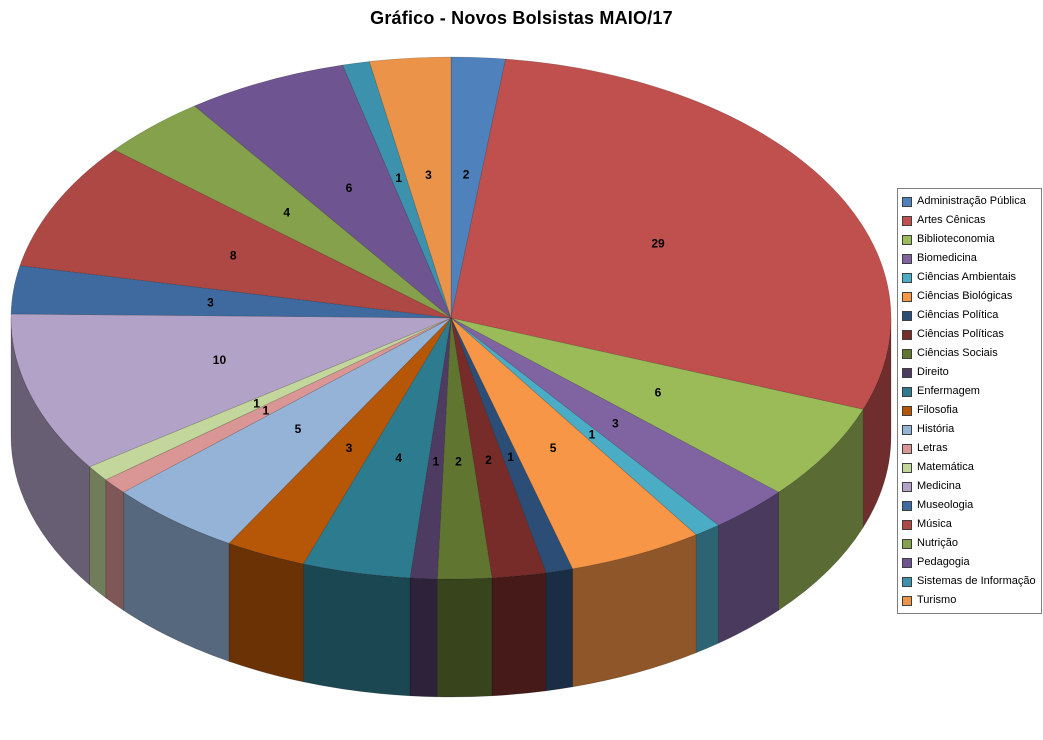 The height and width of the screenshot is (740, 1043). I want to click on legend-item: Biomedicina, so click(969, 258).